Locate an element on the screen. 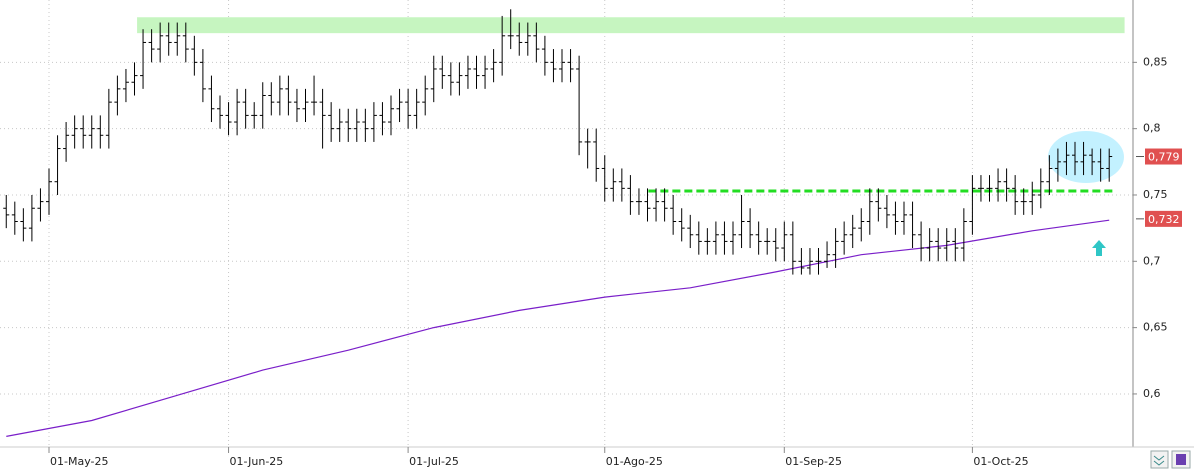 The image size is (1194, 473). x-tick-label: 01-Sep-25 is located at coordinates (813, 461).